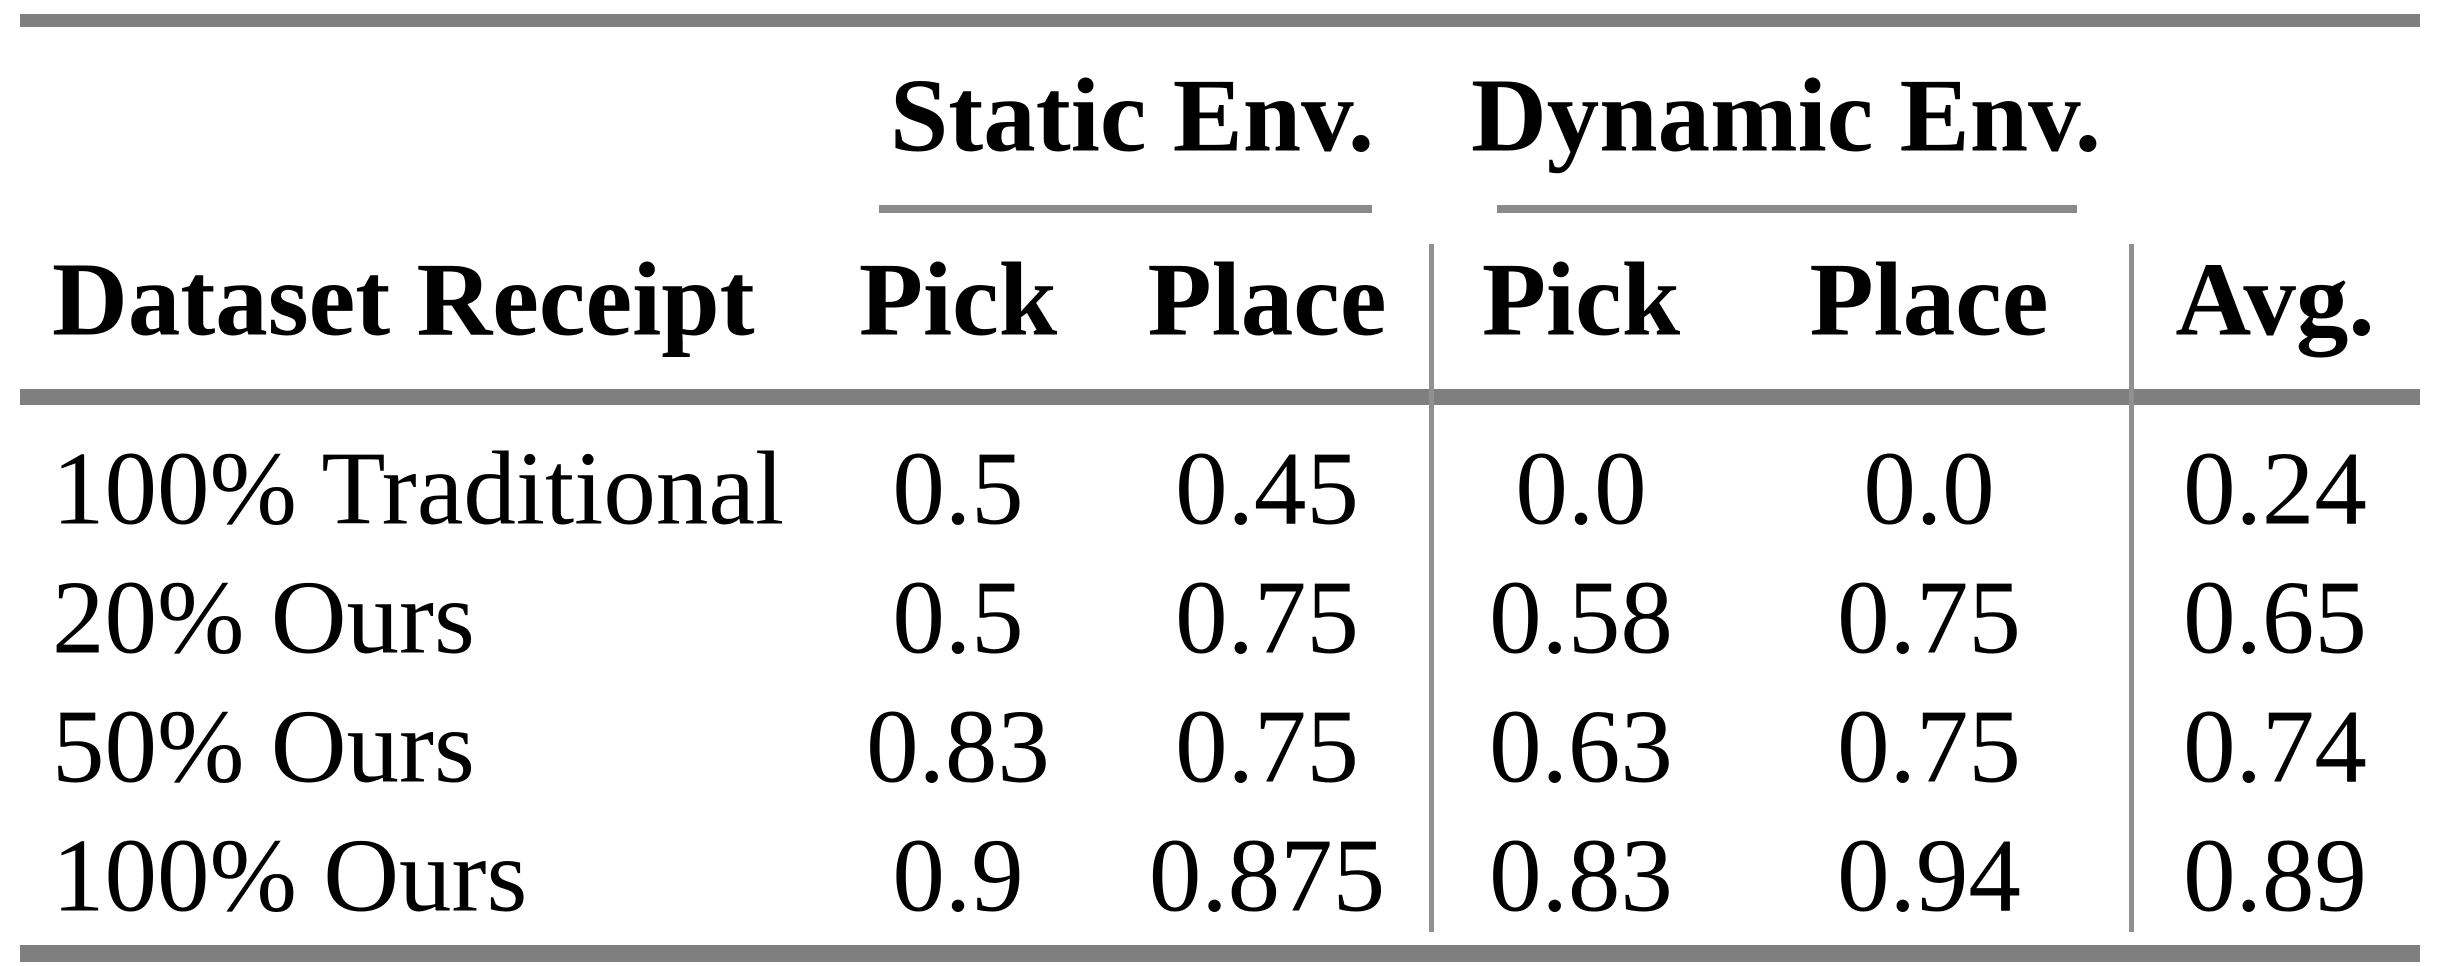  What do you see at coordinates (958, 299) in the screenshot?
I see `column-header-static-pick: Pick` at bounding box center [958, 299].